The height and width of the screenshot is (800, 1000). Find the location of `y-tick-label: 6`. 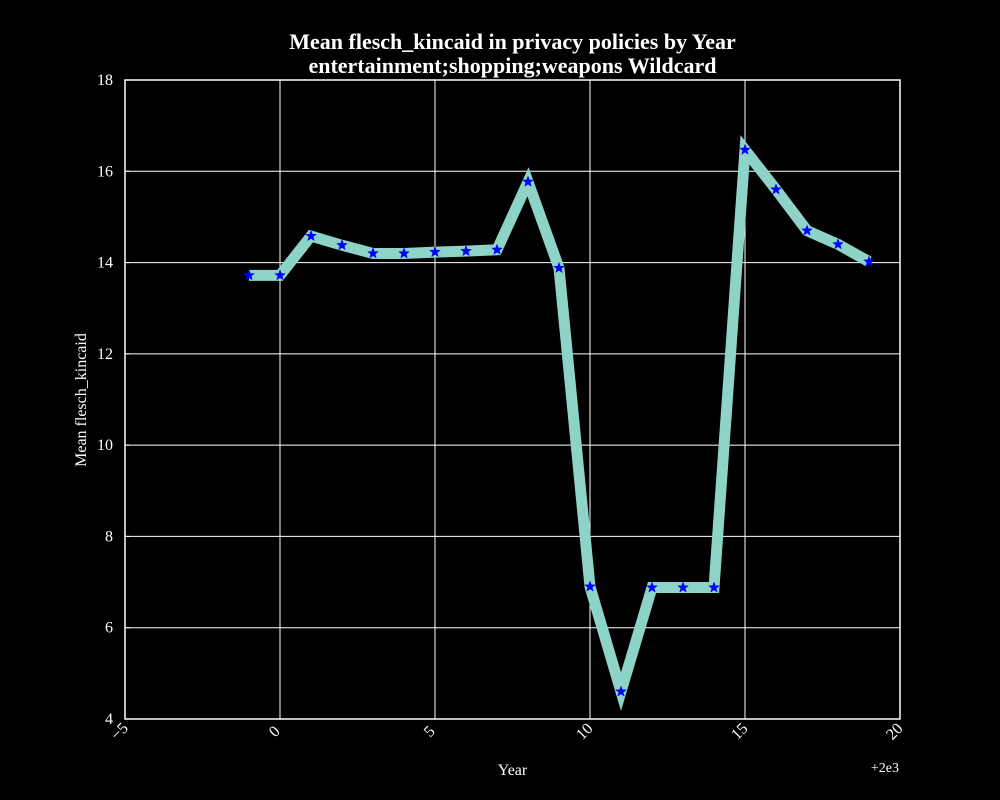

y-tick-label: 6 is located at coordinates (109, 628).